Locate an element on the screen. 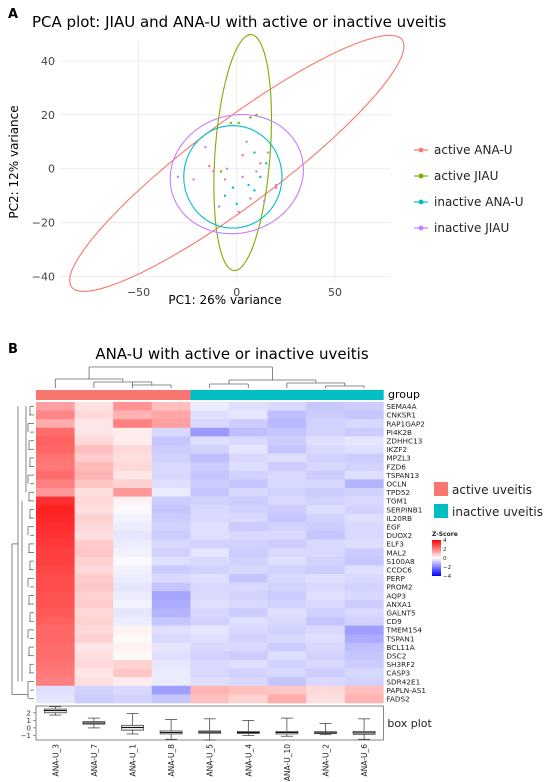 The width and height of the screenshot is (550, 782). pca-x-tick-label: 0 is located at coordinates (236, 292).